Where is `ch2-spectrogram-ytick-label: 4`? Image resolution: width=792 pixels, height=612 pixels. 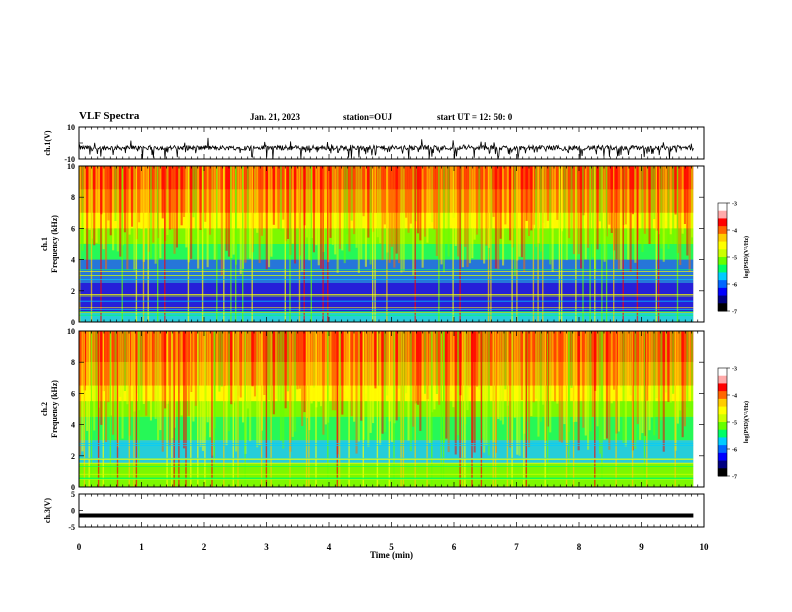 ch2-spectrogram-ytick-label: 4 is located at coordinates (73, 425).